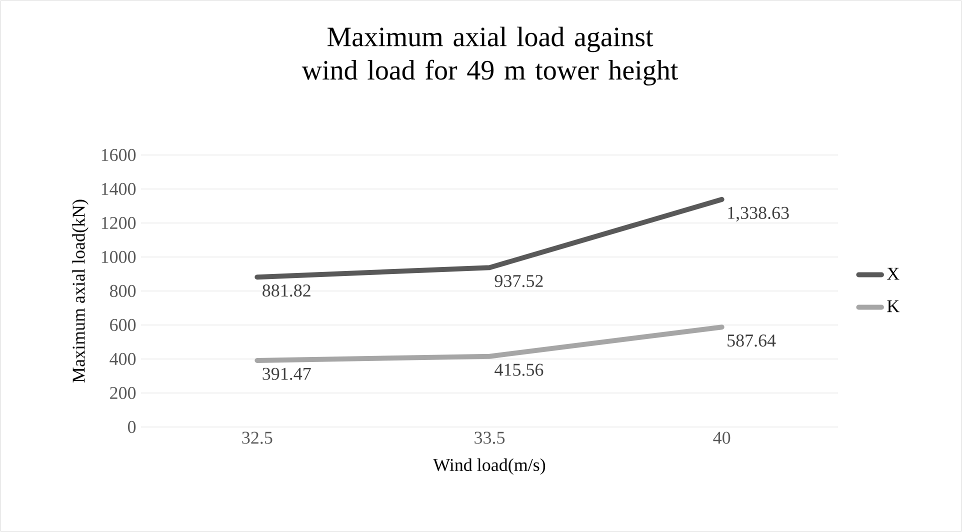 This screenshot has height=532, width=962. I want to click on x-tick-label: 32.5, so click(257, 438).